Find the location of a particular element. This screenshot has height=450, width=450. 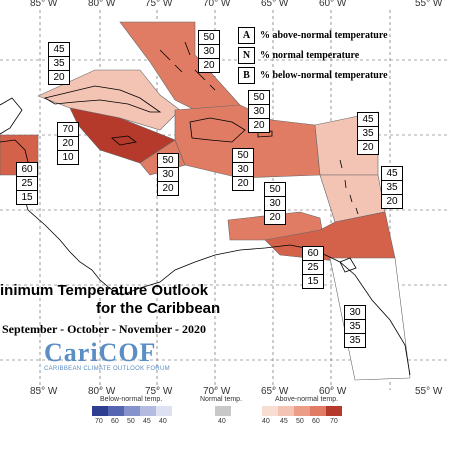

lon-label-bottom-80w: 80° W is located at coordinates (102, 391).